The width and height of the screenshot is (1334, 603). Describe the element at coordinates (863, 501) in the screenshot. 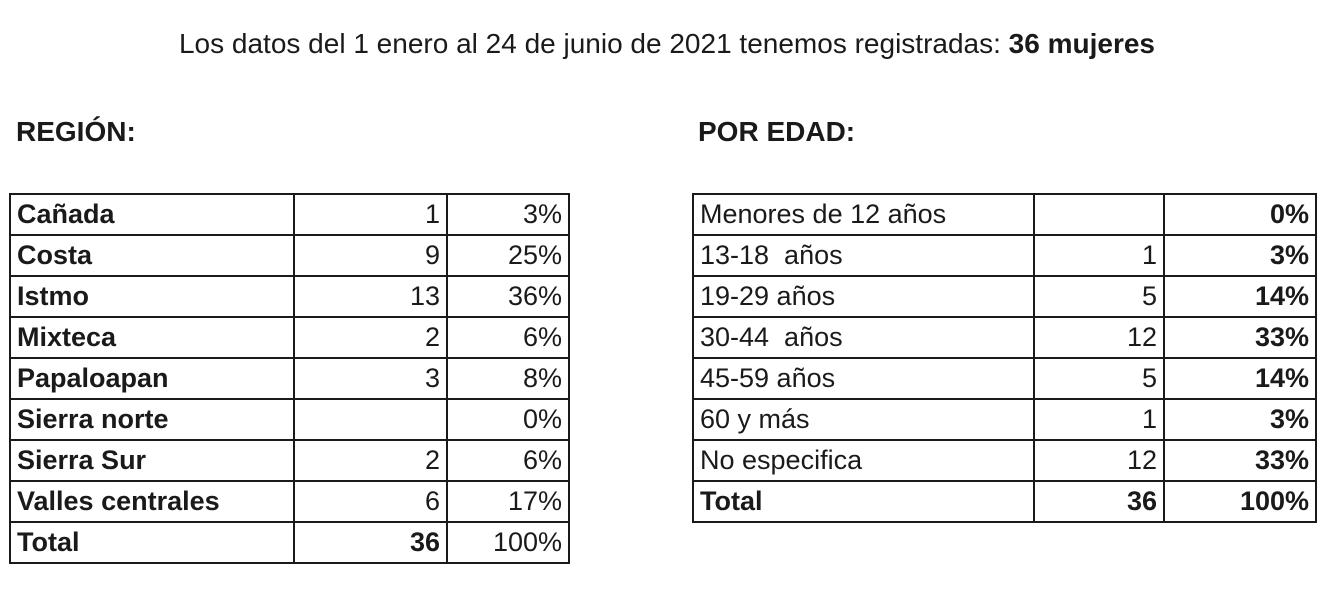

I see `age-total-label: Total` at that location.